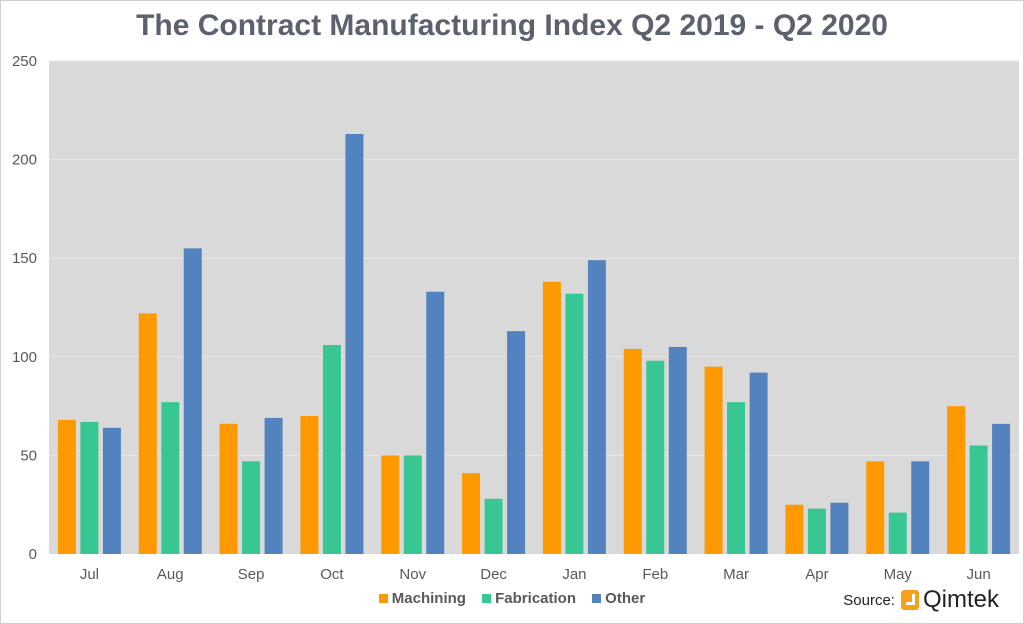 The image size is (1024, 624). What do you see at coordinates (869, 600) in the screenshot?
I see `source-label: Source:` at bounding box center [869, 600].